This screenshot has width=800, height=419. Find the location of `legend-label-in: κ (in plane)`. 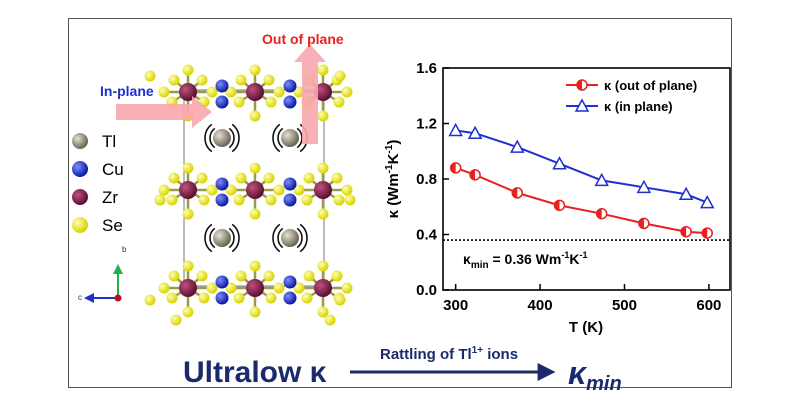

legend-label-in: κ (in plane) is located at coordinates (638, 106).